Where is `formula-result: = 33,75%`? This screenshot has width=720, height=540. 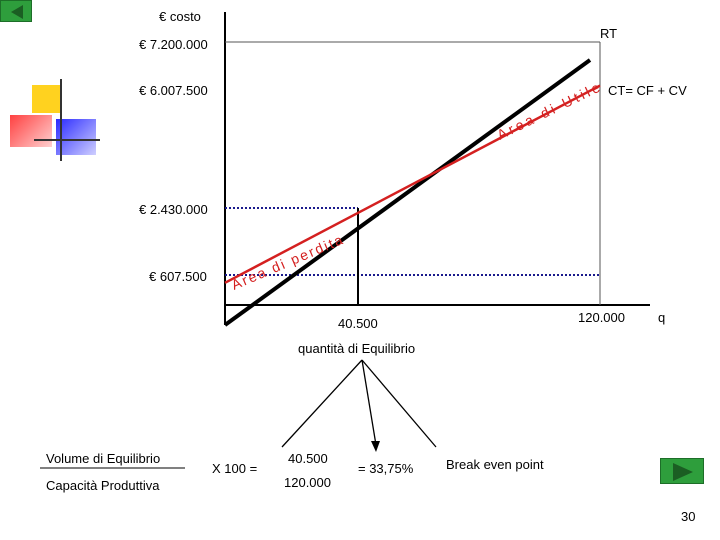 formula-result: = 33,75% is located at coordinates (386, 468).